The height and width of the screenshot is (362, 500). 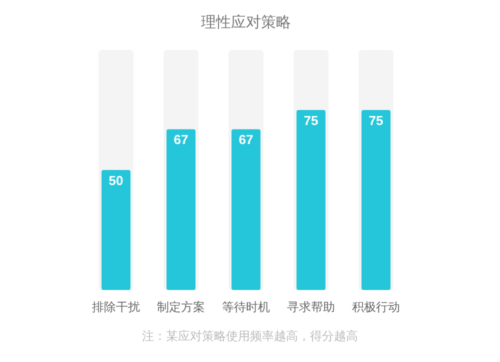 What do you see at coordinates (116, 307) in the screenshot?
I see `x-tick-label: 排除干扰` at bounding box center [116, 307].